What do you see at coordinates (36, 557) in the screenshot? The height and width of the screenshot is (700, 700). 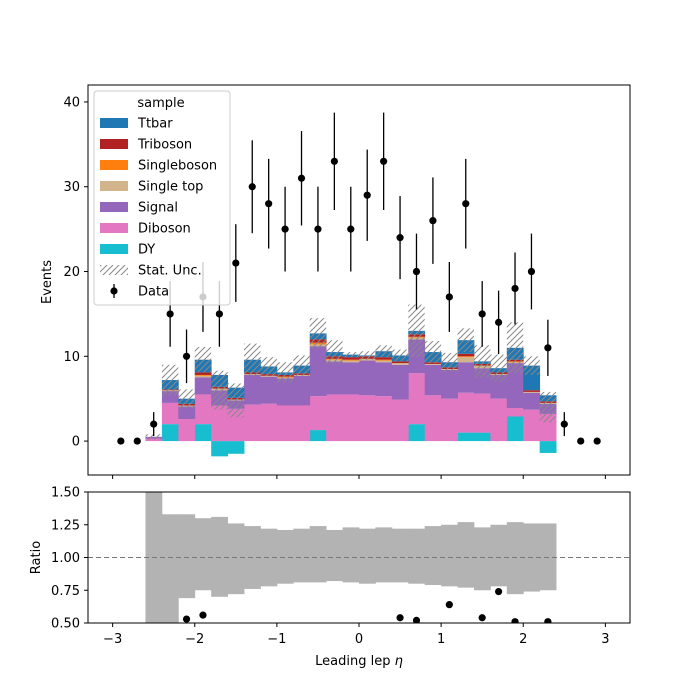 I see `ratio-axis-label: Ratio` at bounding box center [36, 557].